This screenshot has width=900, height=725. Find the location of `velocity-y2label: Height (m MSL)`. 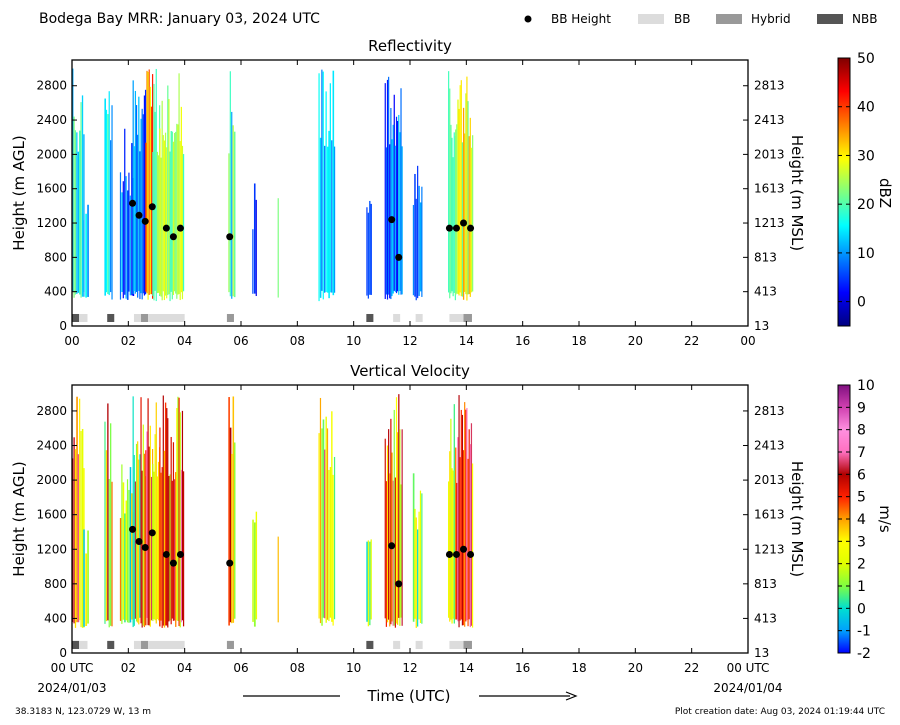

velocity-y2label: Height (m MSL) is located at coordinates (797, 519).